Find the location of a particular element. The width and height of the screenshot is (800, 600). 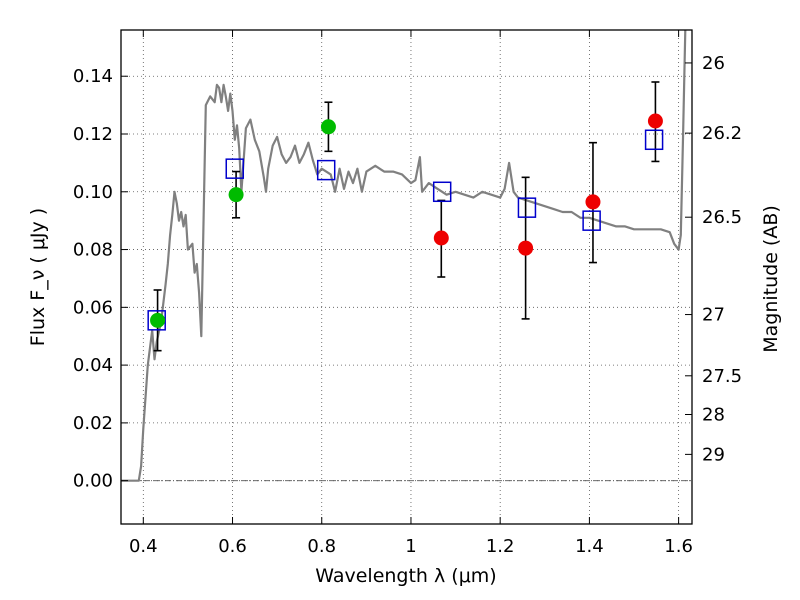

y2-tick-label: 26.2 is located at coordinates (722, 133).